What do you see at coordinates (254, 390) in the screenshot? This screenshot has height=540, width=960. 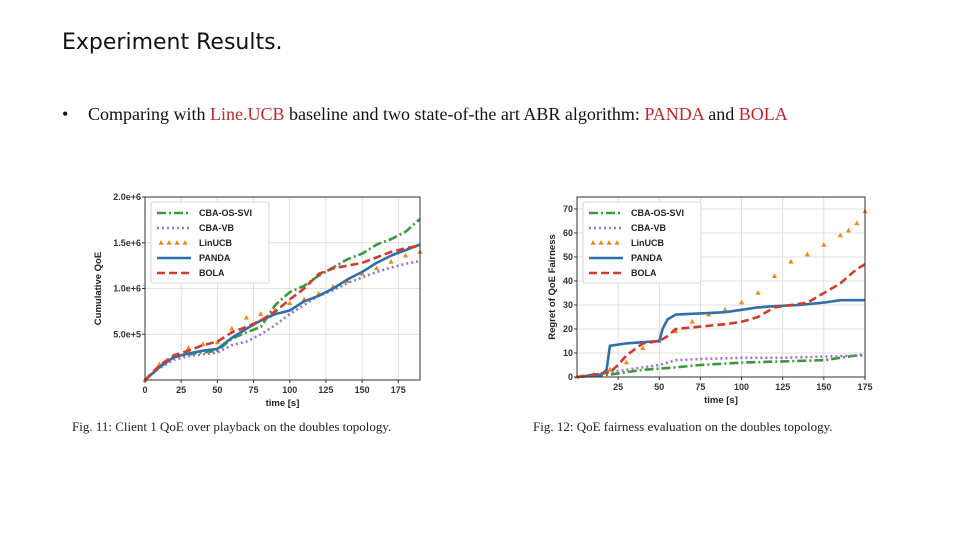 I see `chart1-x-tick-label: 75` at bounding box center [254, 390].